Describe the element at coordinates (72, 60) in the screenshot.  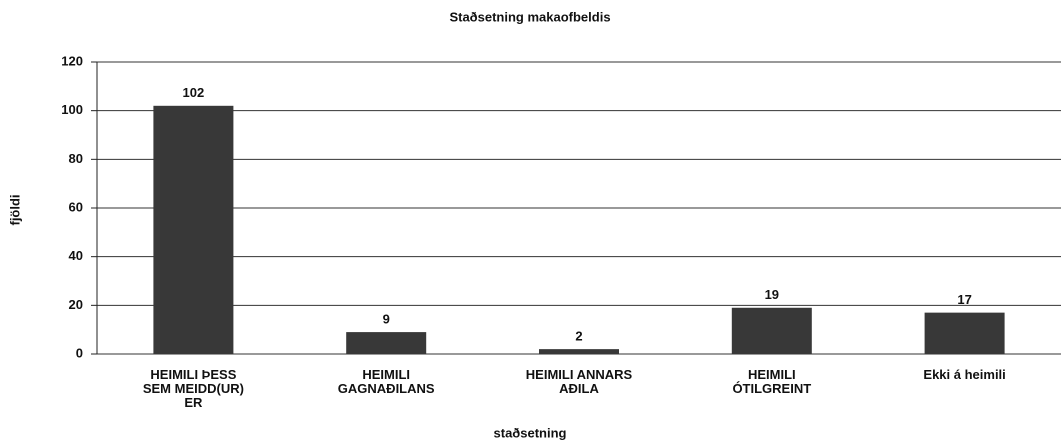
I see `y-tick-label: 120` at that location.